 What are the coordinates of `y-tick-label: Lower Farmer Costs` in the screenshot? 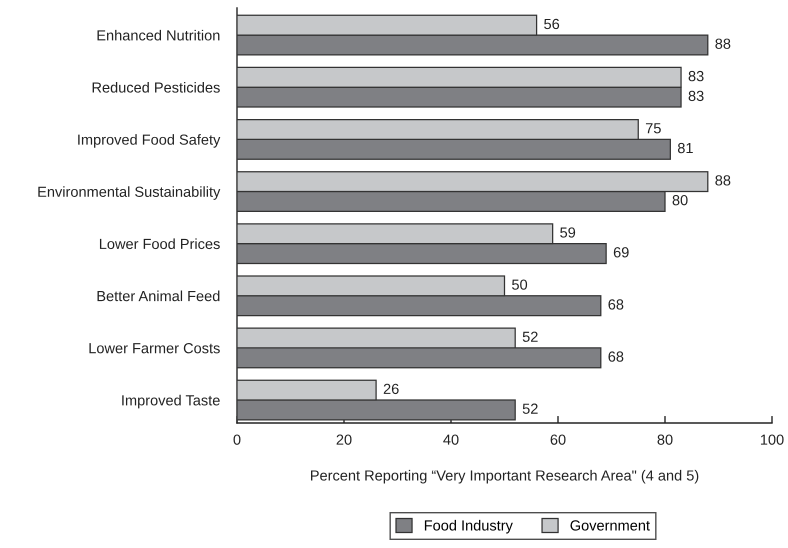 It's located at (154, 348).